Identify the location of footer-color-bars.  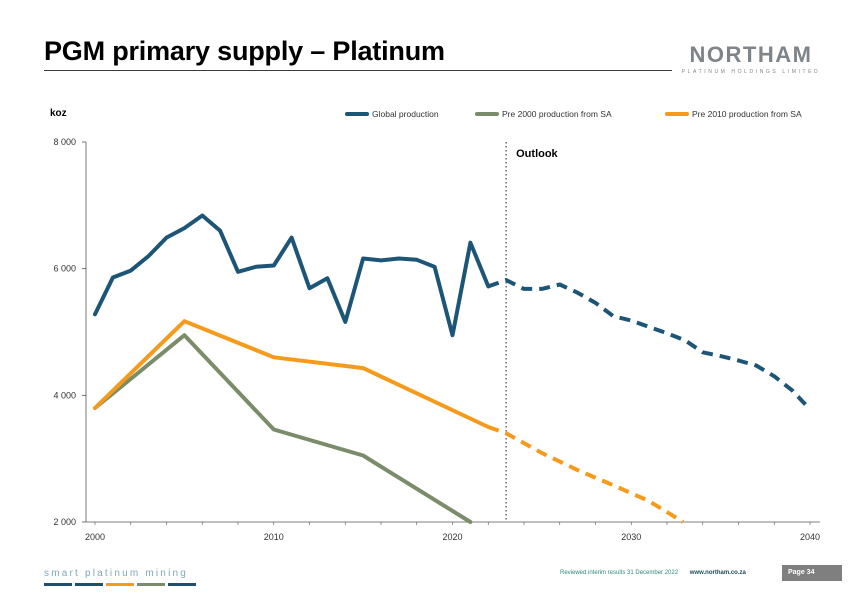
(120, 584).